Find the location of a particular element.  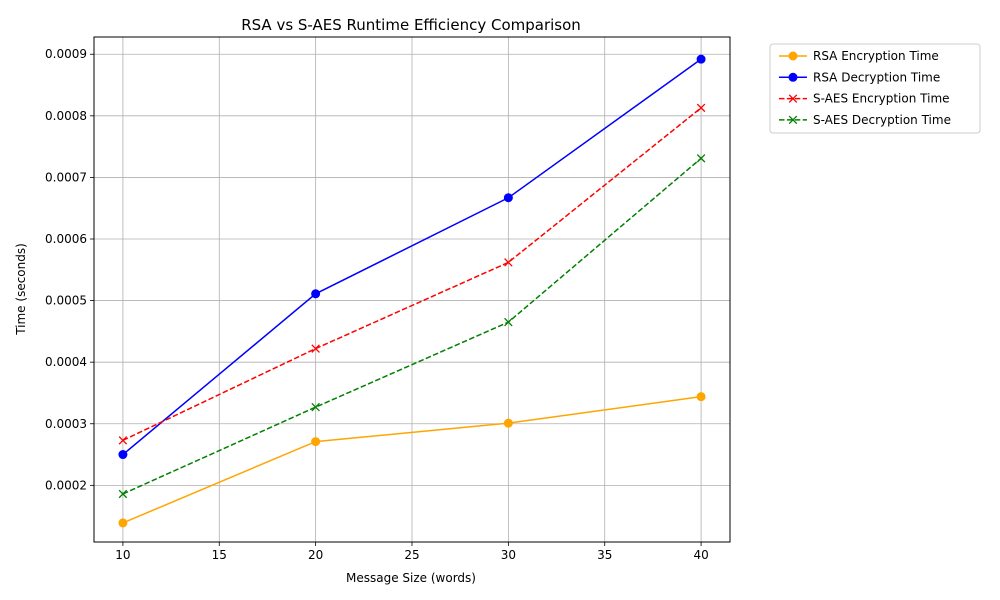

x-axis-ticks: 10 15 20 25 30 35 40 is located at coordinates (412, 552).